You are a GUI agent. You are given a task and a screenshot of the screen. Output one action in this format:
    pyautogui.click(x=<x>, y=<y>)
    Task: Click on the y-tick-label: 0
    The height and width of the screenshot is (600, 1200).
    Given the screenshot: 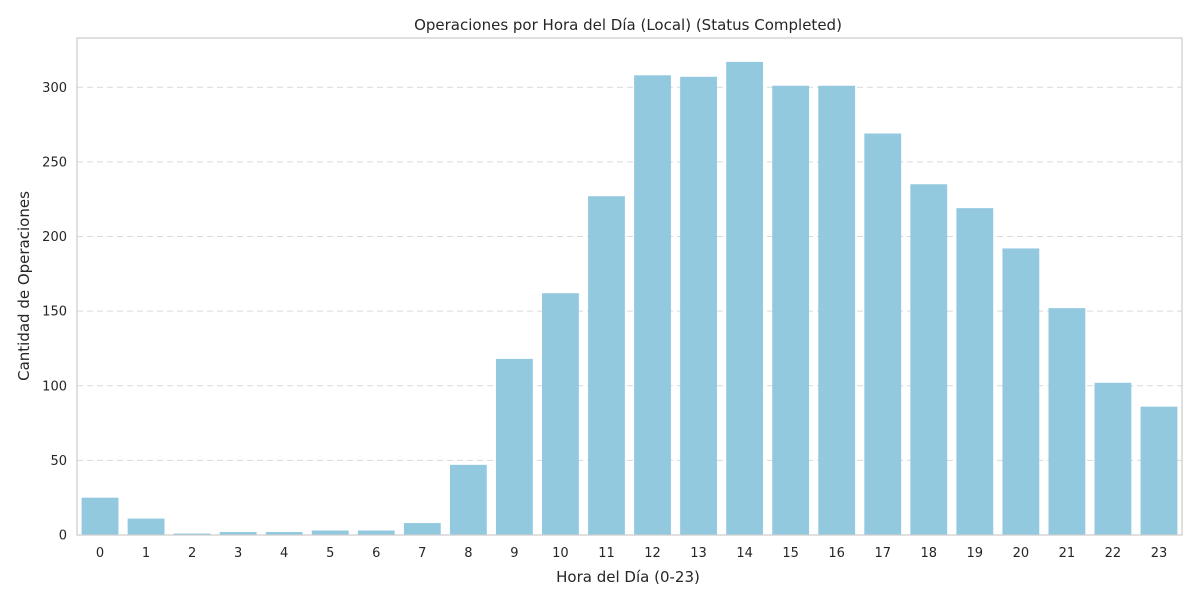 What is the action you would take?
    pyautogui.click(x=63, y=536)
    